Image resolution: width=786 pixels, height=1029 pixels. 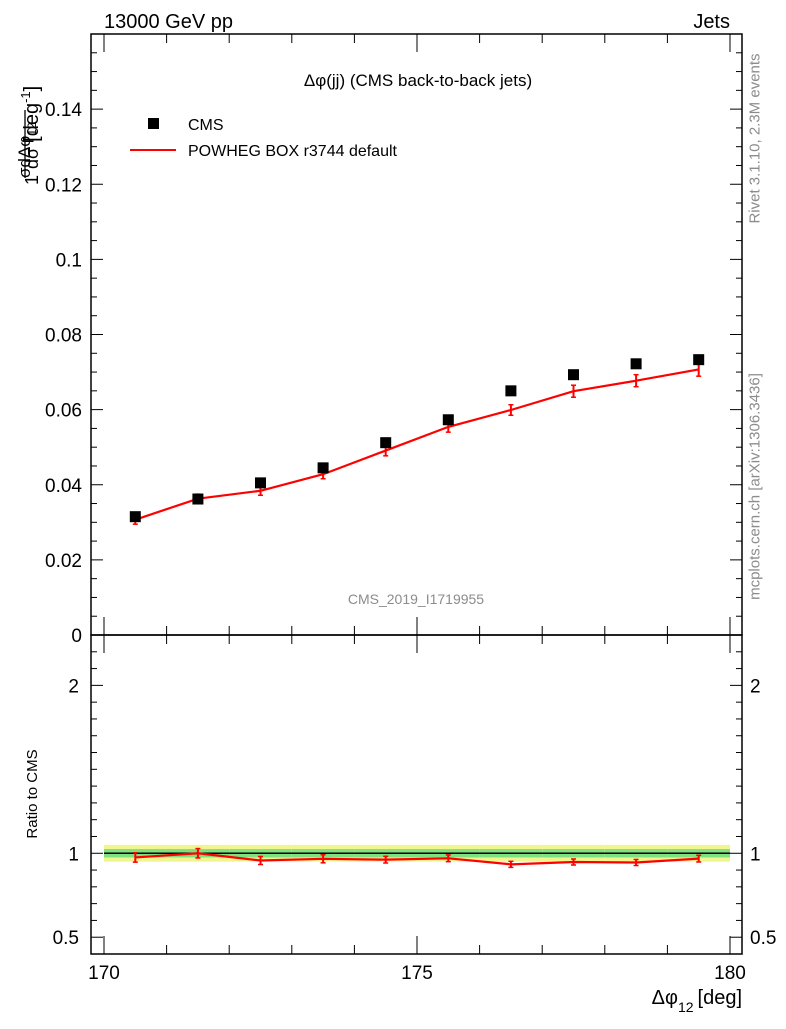 I want to click on ratio-ylabel: Ratio to CMS, so click(x=32, y=793).